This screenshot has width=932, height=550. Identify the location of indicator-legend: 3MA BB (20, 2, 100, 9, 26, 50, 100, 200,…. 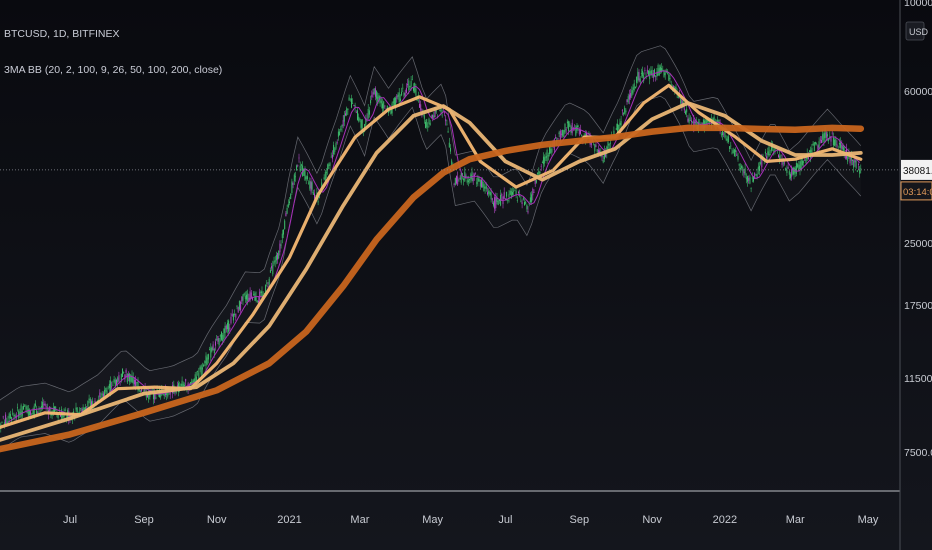
(113, 70).